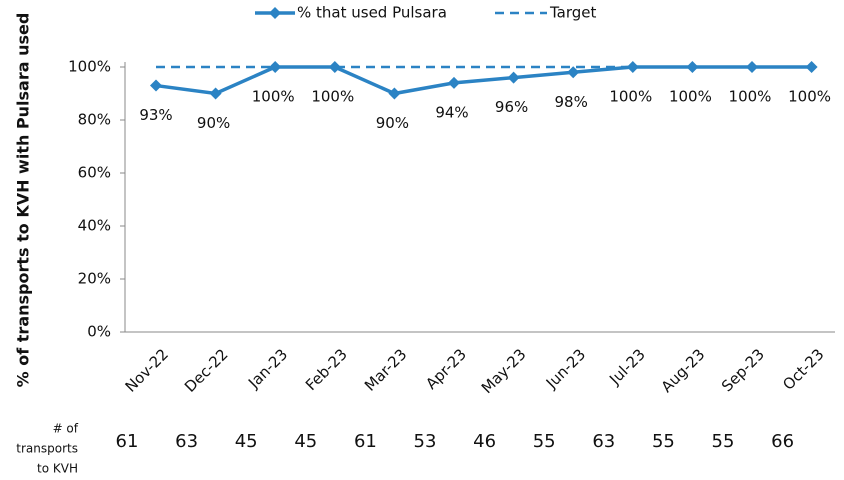 The image size is (844, 480). What do you see at coordinates (57, 469) in the screenshot?
I see `table-row-label: to KVH` at bounding box center [57, 469].